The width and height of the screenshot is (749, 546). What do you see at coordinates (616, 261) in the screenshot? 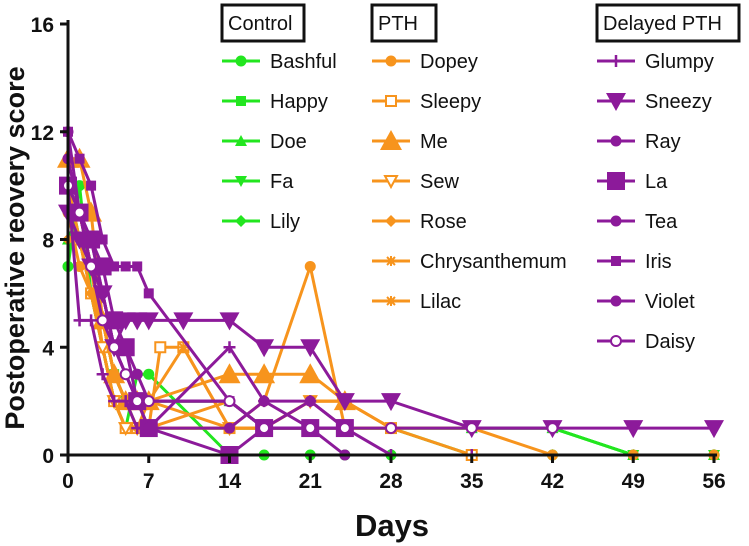
I see `legend-marker-iris` at bounding box center [616, 261].